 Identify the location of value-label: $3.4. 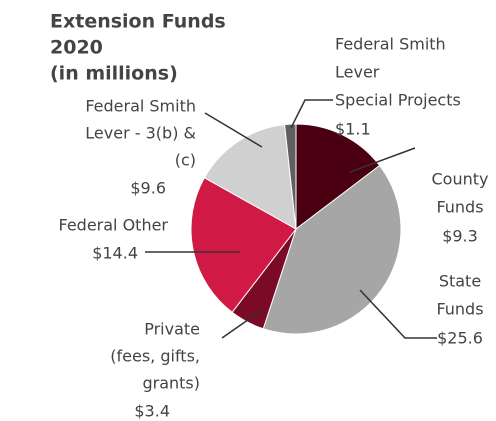
(152, 411).